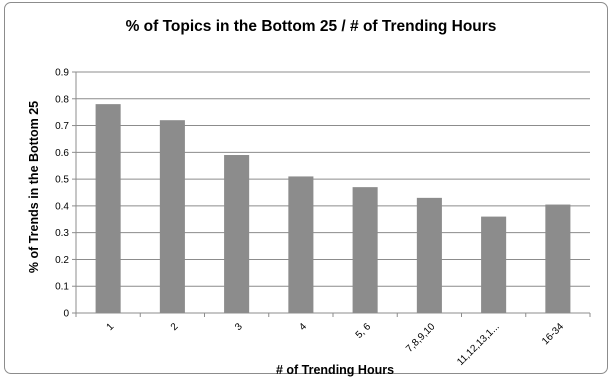  I want to click on x-axis-title: # of Trending Hours, so click(335, 370).